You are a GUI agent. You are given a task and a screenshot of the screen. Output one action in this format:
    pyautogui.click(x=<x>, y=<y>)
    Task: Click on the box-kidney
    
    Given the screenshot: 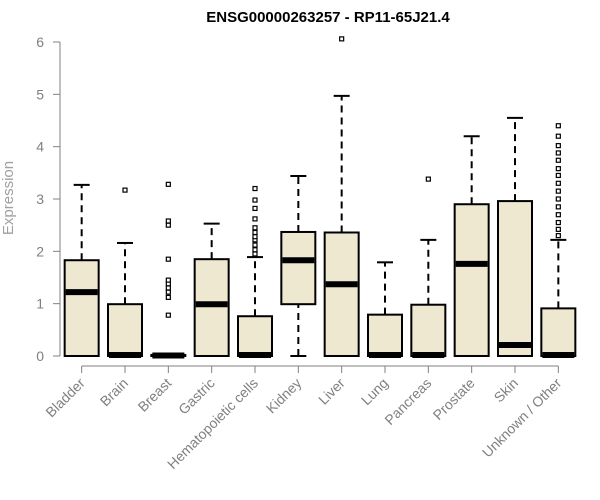 What is the action you would take?
    pyautogui.click(x=298, y=265)
    